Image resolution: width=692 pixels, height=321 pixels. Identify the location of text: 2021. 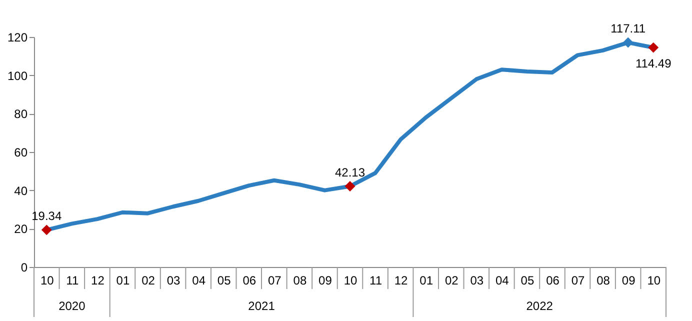
(262, 306).